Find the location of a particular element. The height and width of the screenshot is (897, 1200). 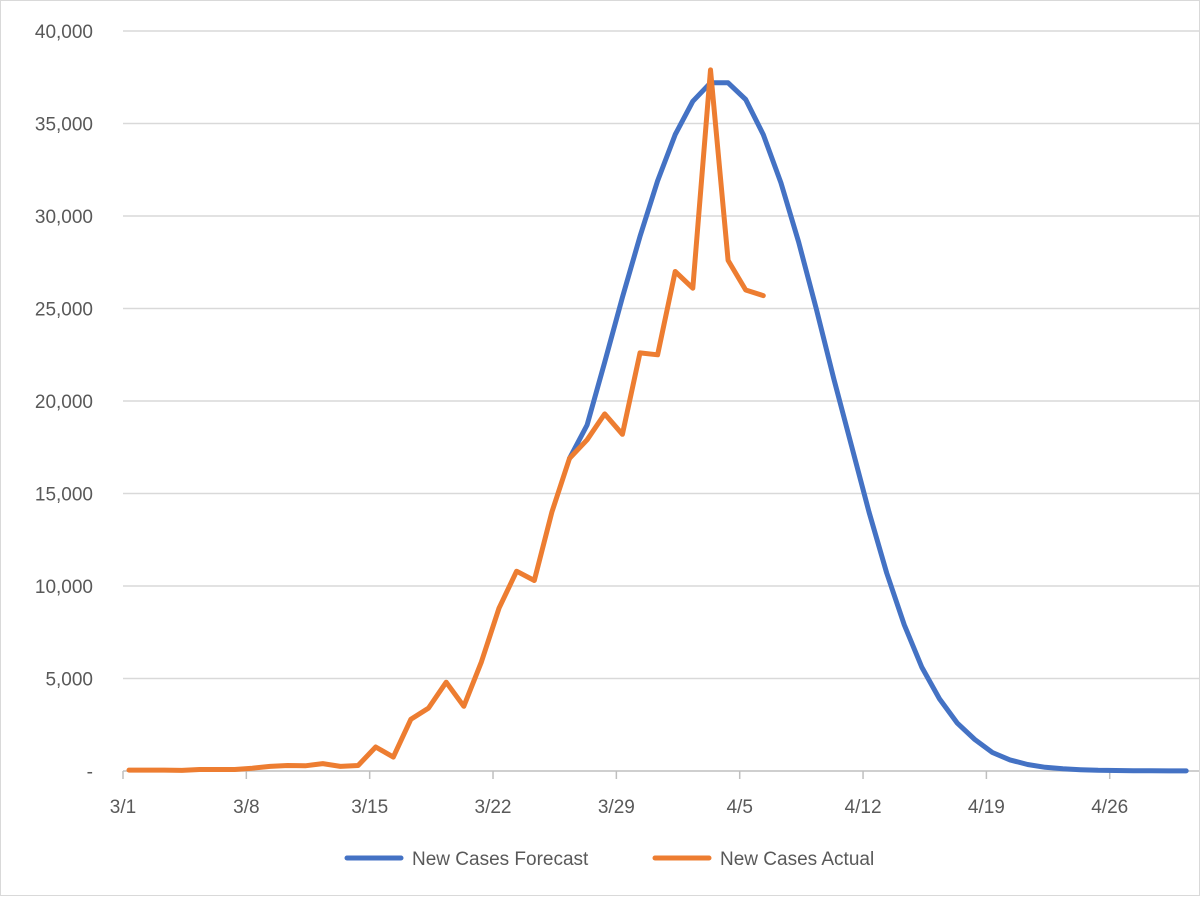

x-tick-label: 4/5 is located at coordinates (739, 807).